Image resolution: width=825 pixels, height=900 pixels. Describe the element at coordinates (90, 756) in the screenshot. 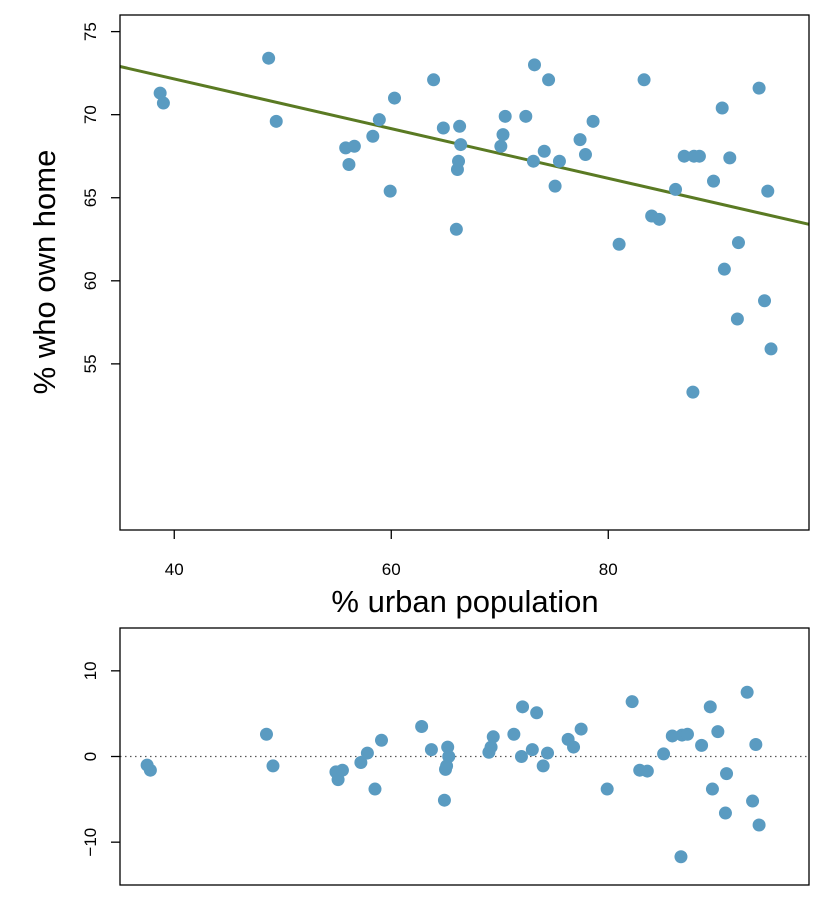

I see `y-tick-label: 0` at that location.